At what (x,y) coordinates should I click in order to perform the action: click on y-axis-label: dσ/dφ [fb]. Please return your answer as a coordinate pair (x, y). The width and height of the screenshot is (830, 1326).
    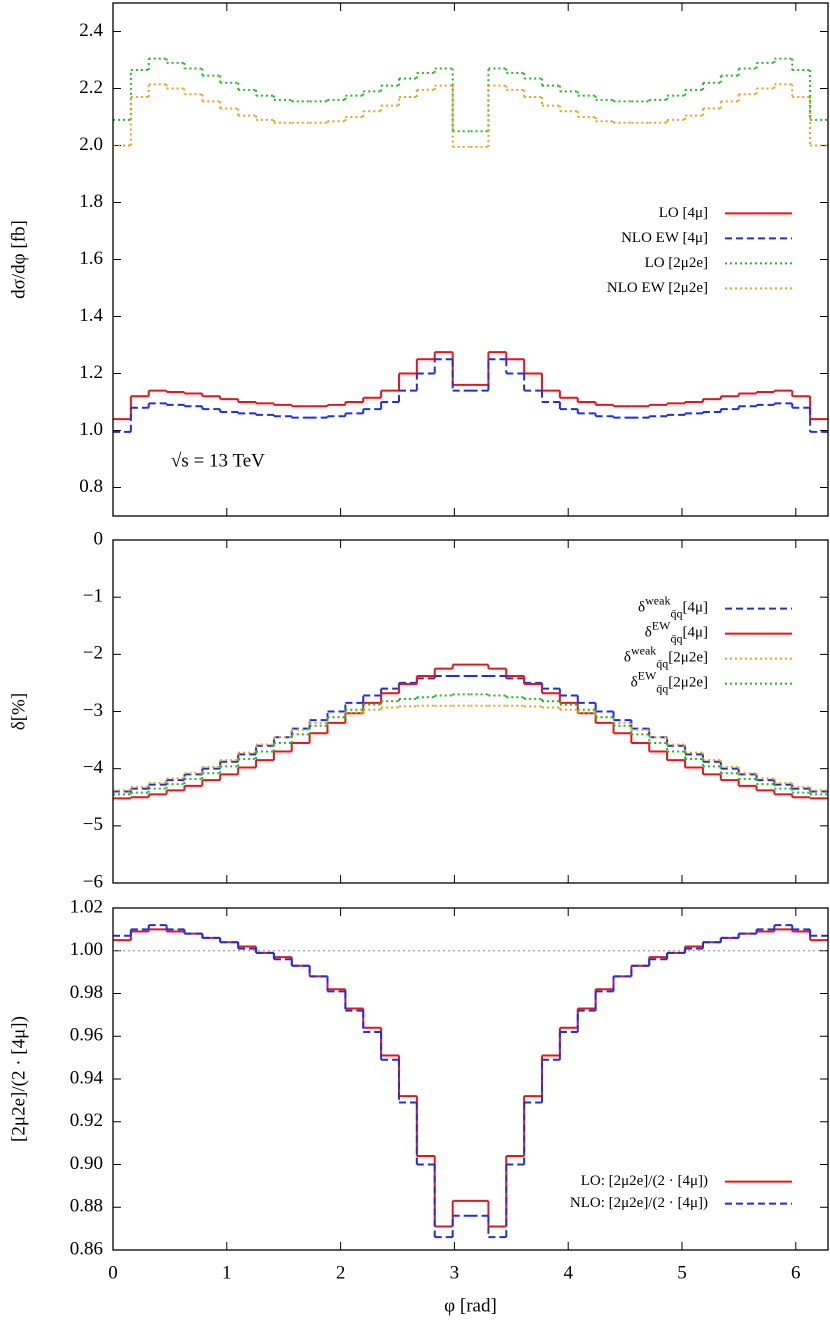
    Looking at the image, I should click on (18, 259).